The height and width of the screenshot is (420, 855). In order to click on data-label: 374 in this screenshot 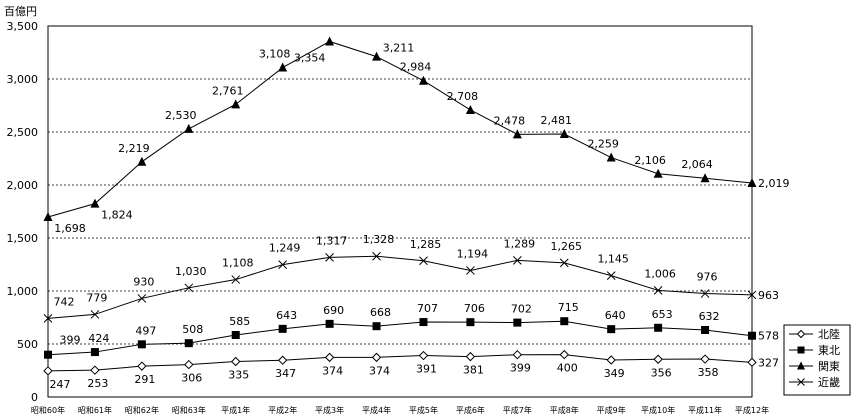, I will do `click(332, 370)`.